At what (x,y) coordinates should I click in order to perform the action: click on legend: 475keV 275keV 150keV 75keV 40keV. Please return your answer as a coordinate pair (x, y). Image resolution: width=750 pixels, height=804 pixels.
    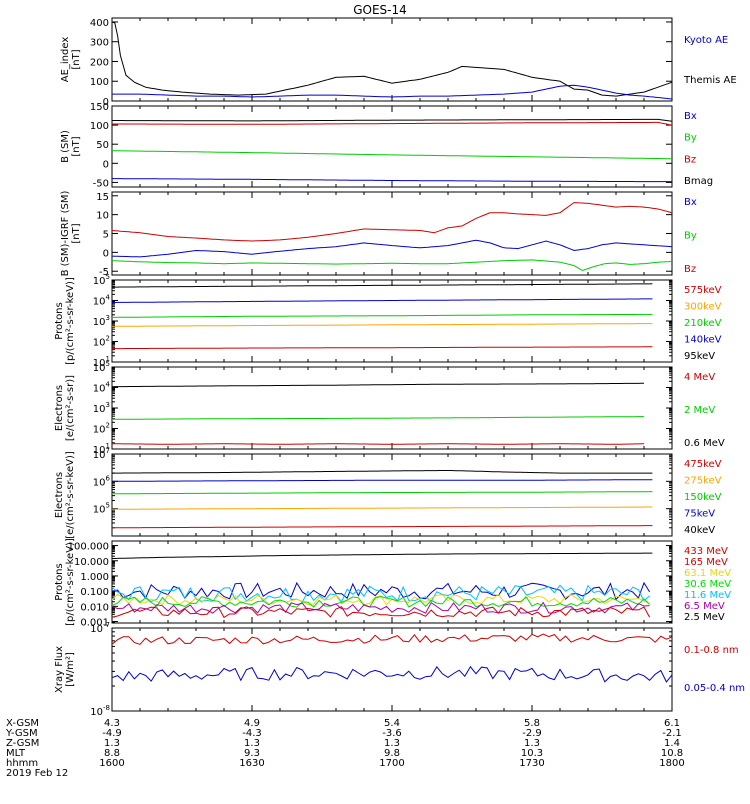
    Looking at the image, I should click on (703, 497).